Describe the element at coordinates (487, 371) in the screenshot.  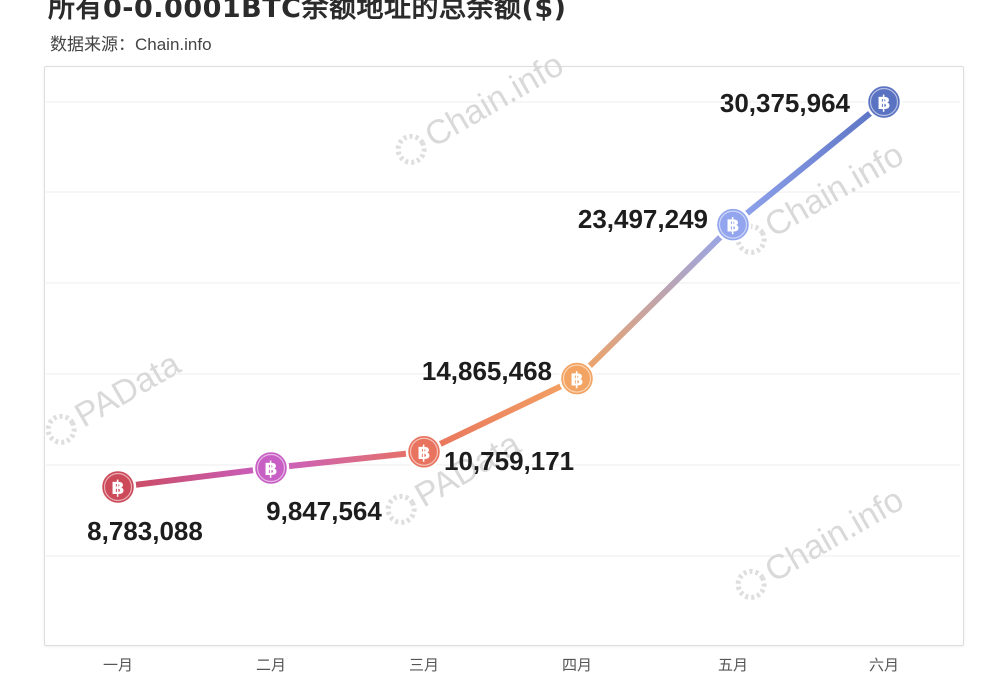
I see `value-label-4: 14,865,468` at that location.